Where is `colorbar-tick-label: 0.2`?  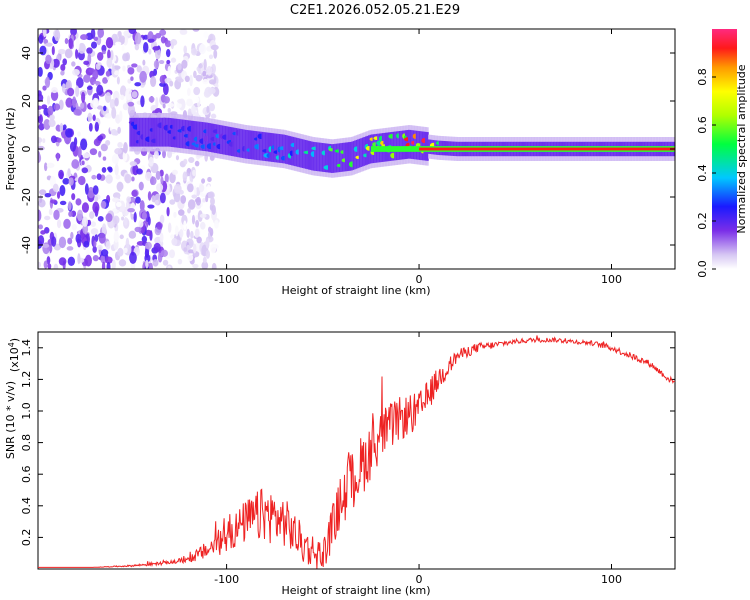 colorbar-tick-label: 0.2 is located at coordinates (702, 221).